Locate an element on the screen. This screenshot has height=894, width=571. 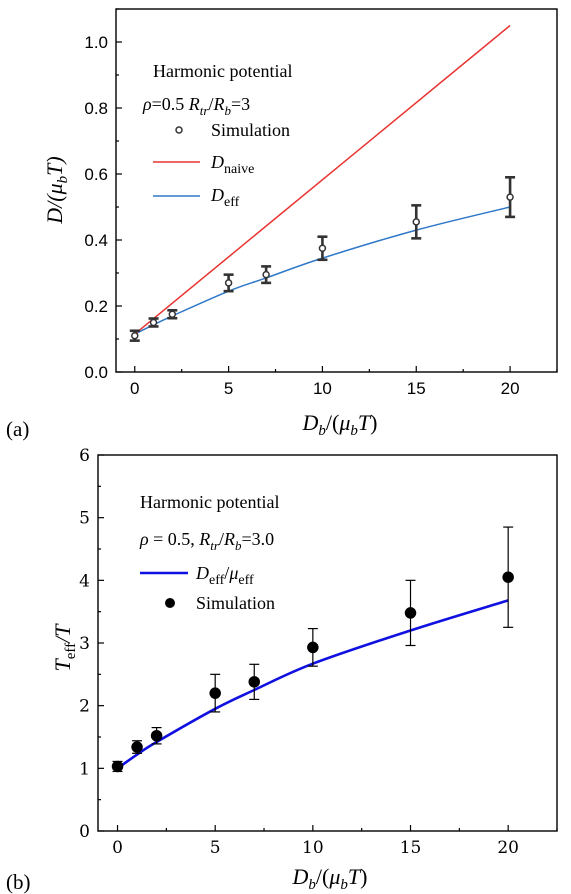
panel-b-legend-params: ρ = 0.5, Rtr/Rb=3.0 is located at coordinates (206, 541).